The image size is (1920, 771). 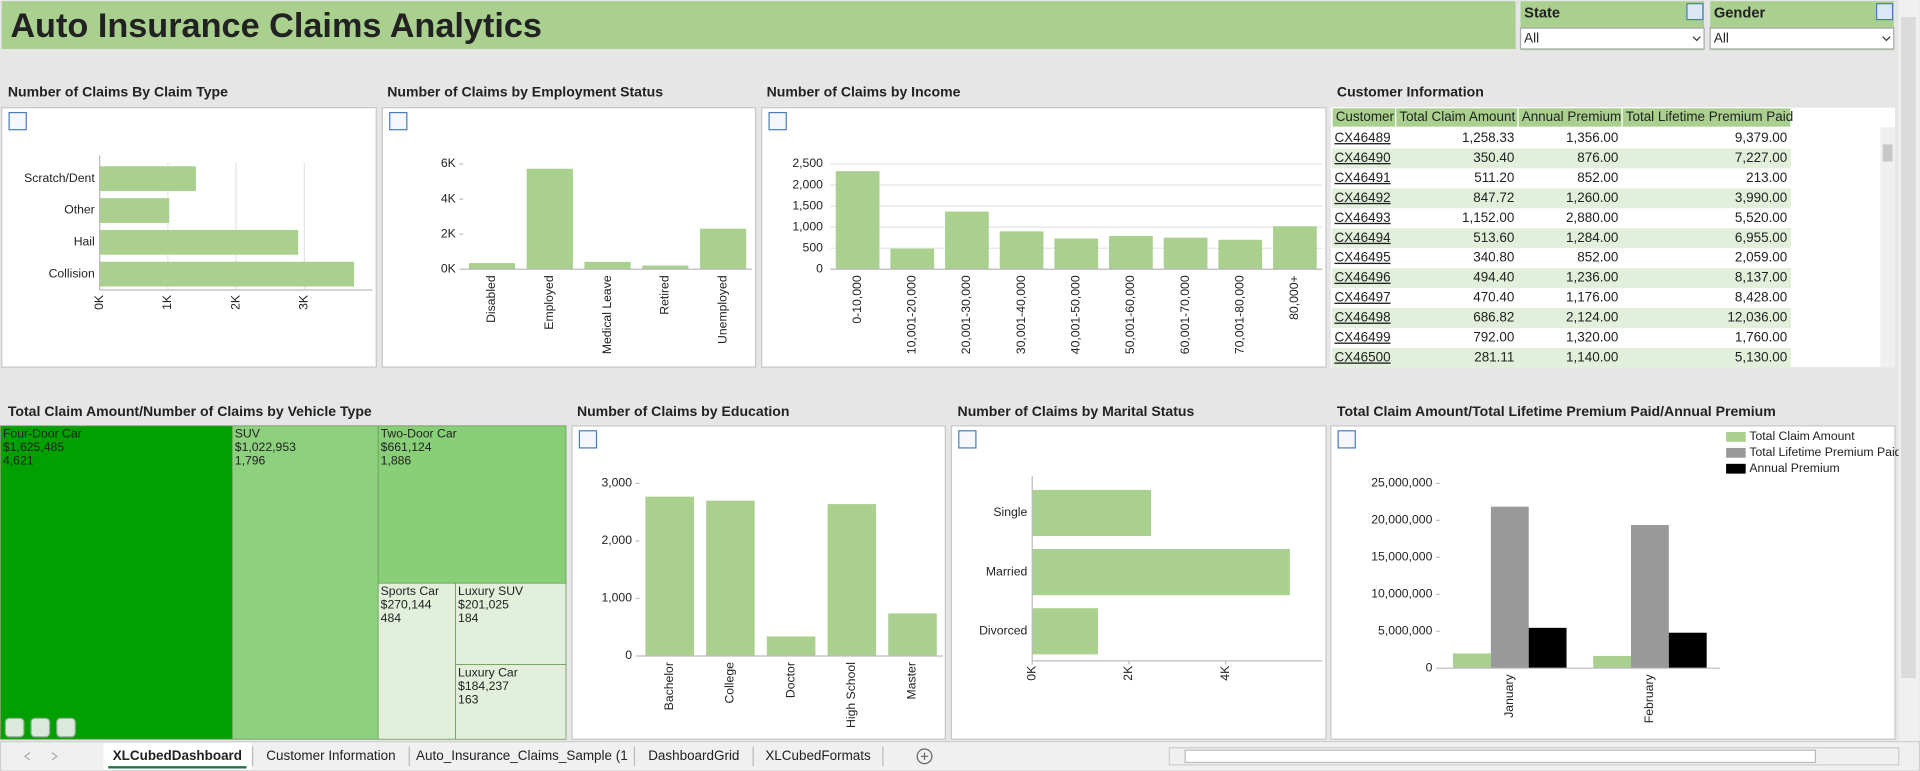 What do you see at coordinates (1500, 756) in the screenshot?
I see `horizontal-scrollbar-thumb` at bounding box center [1500, 756].